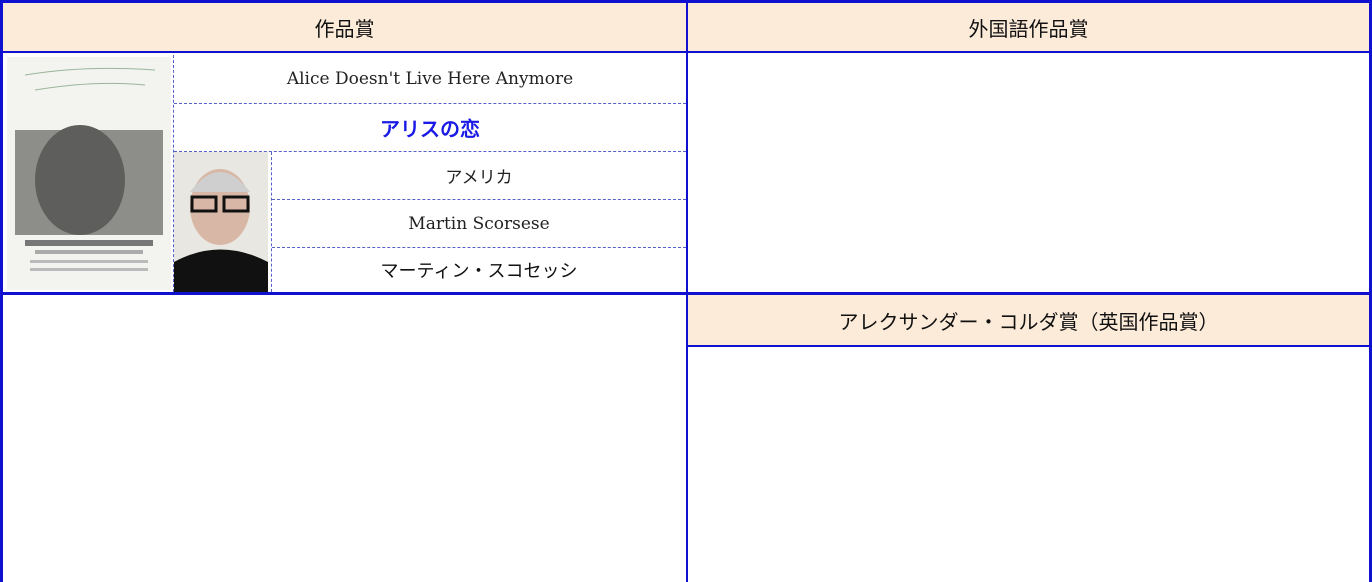 The image size is (1372, 582). I want to click on poster-image, so click(89, 173).